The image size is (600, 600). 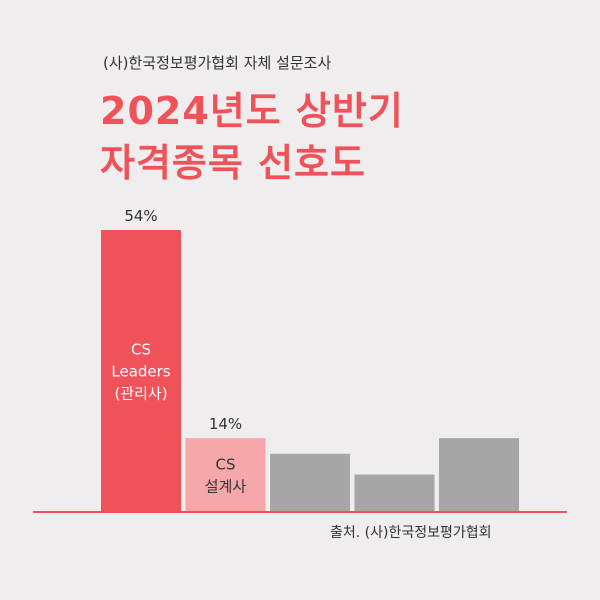 I want to click on category-label-1-line-1: CS, so click(x=141, y=350).